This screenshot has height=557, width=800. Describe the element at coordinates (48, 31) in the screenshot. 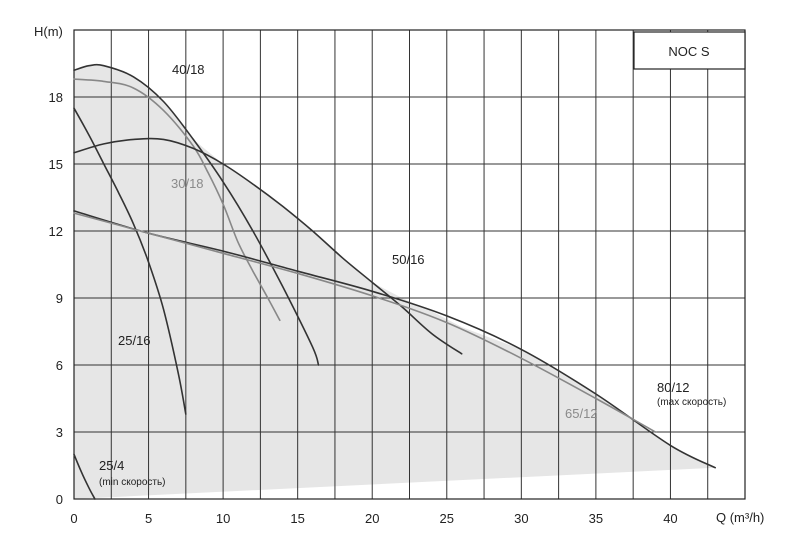

I see `y-axis-label: H(m)` at that location.